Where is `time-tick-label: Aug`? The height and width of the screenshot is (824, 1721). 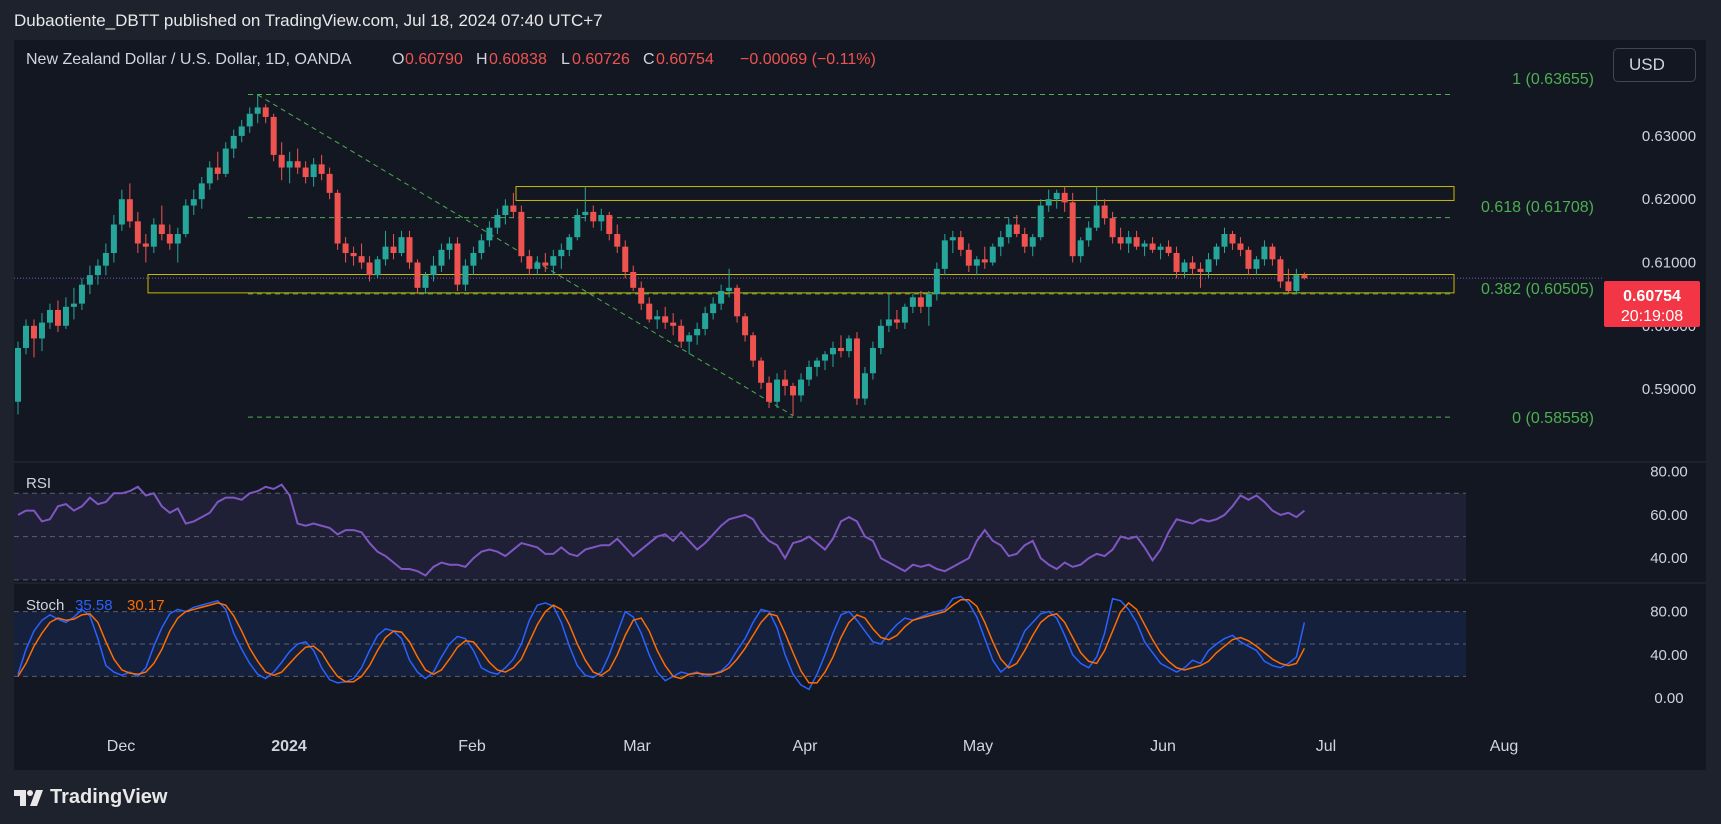
time-tick-label: Aug is located at coordinates (1504, 746).